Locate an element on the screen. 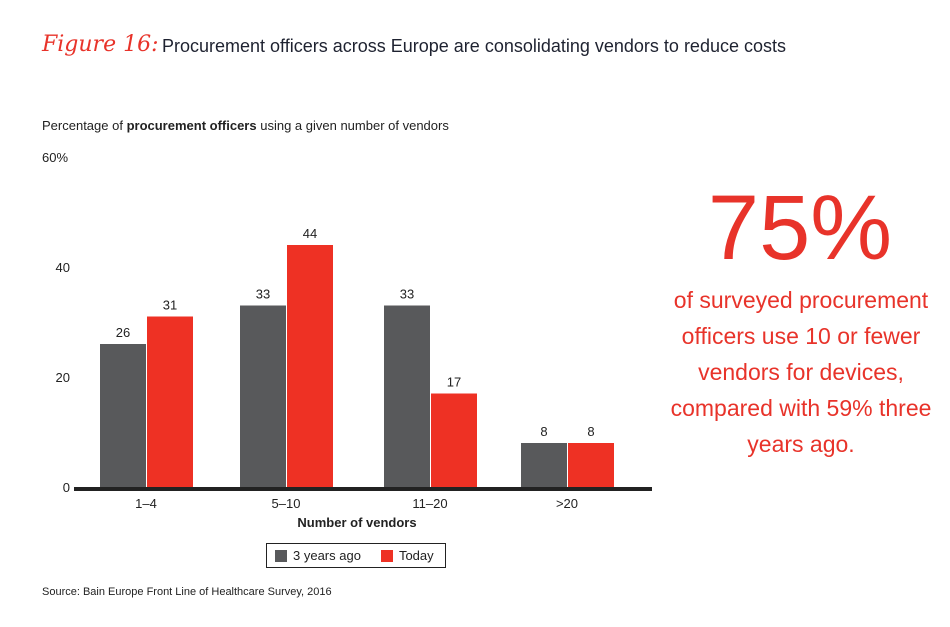 The height and width of the screenshot is (627, 950). data-label: 17 is located at coordinates (454, 382).